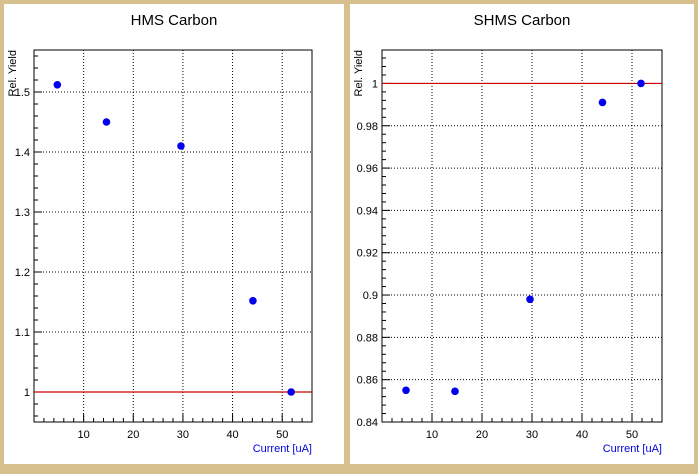 The width and height of the screenshot is (698, 474). What do you see at coordinates (370, 296) in the screenshot?
I see `y-tick-label: 0.9` at bounding box center [370, 296].